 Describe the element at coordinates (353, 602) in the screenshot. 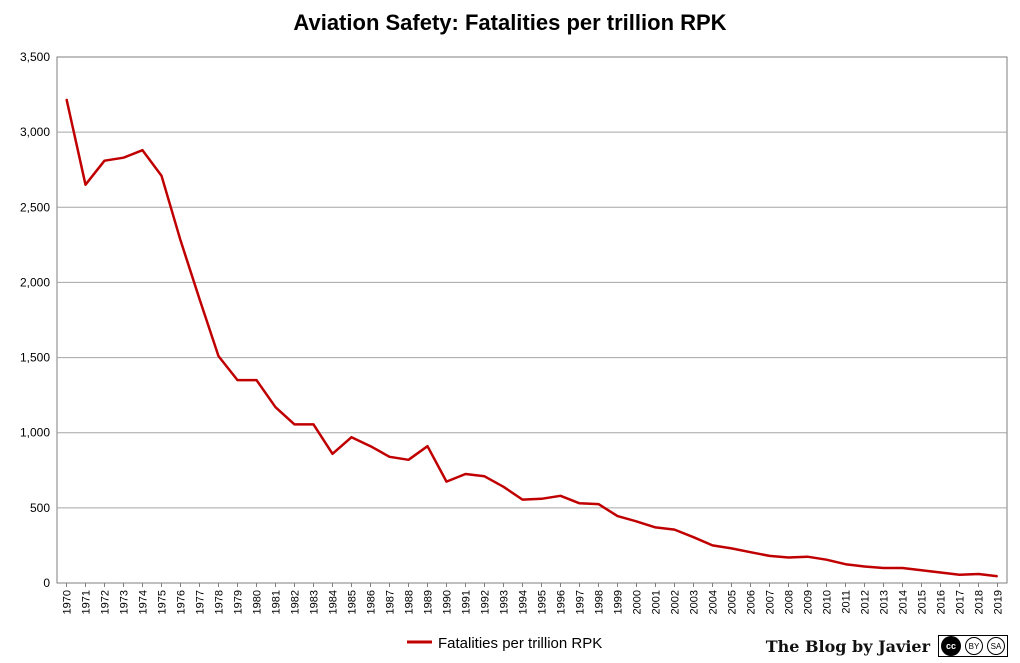

I see `x-tick-label: 1985` at that location.